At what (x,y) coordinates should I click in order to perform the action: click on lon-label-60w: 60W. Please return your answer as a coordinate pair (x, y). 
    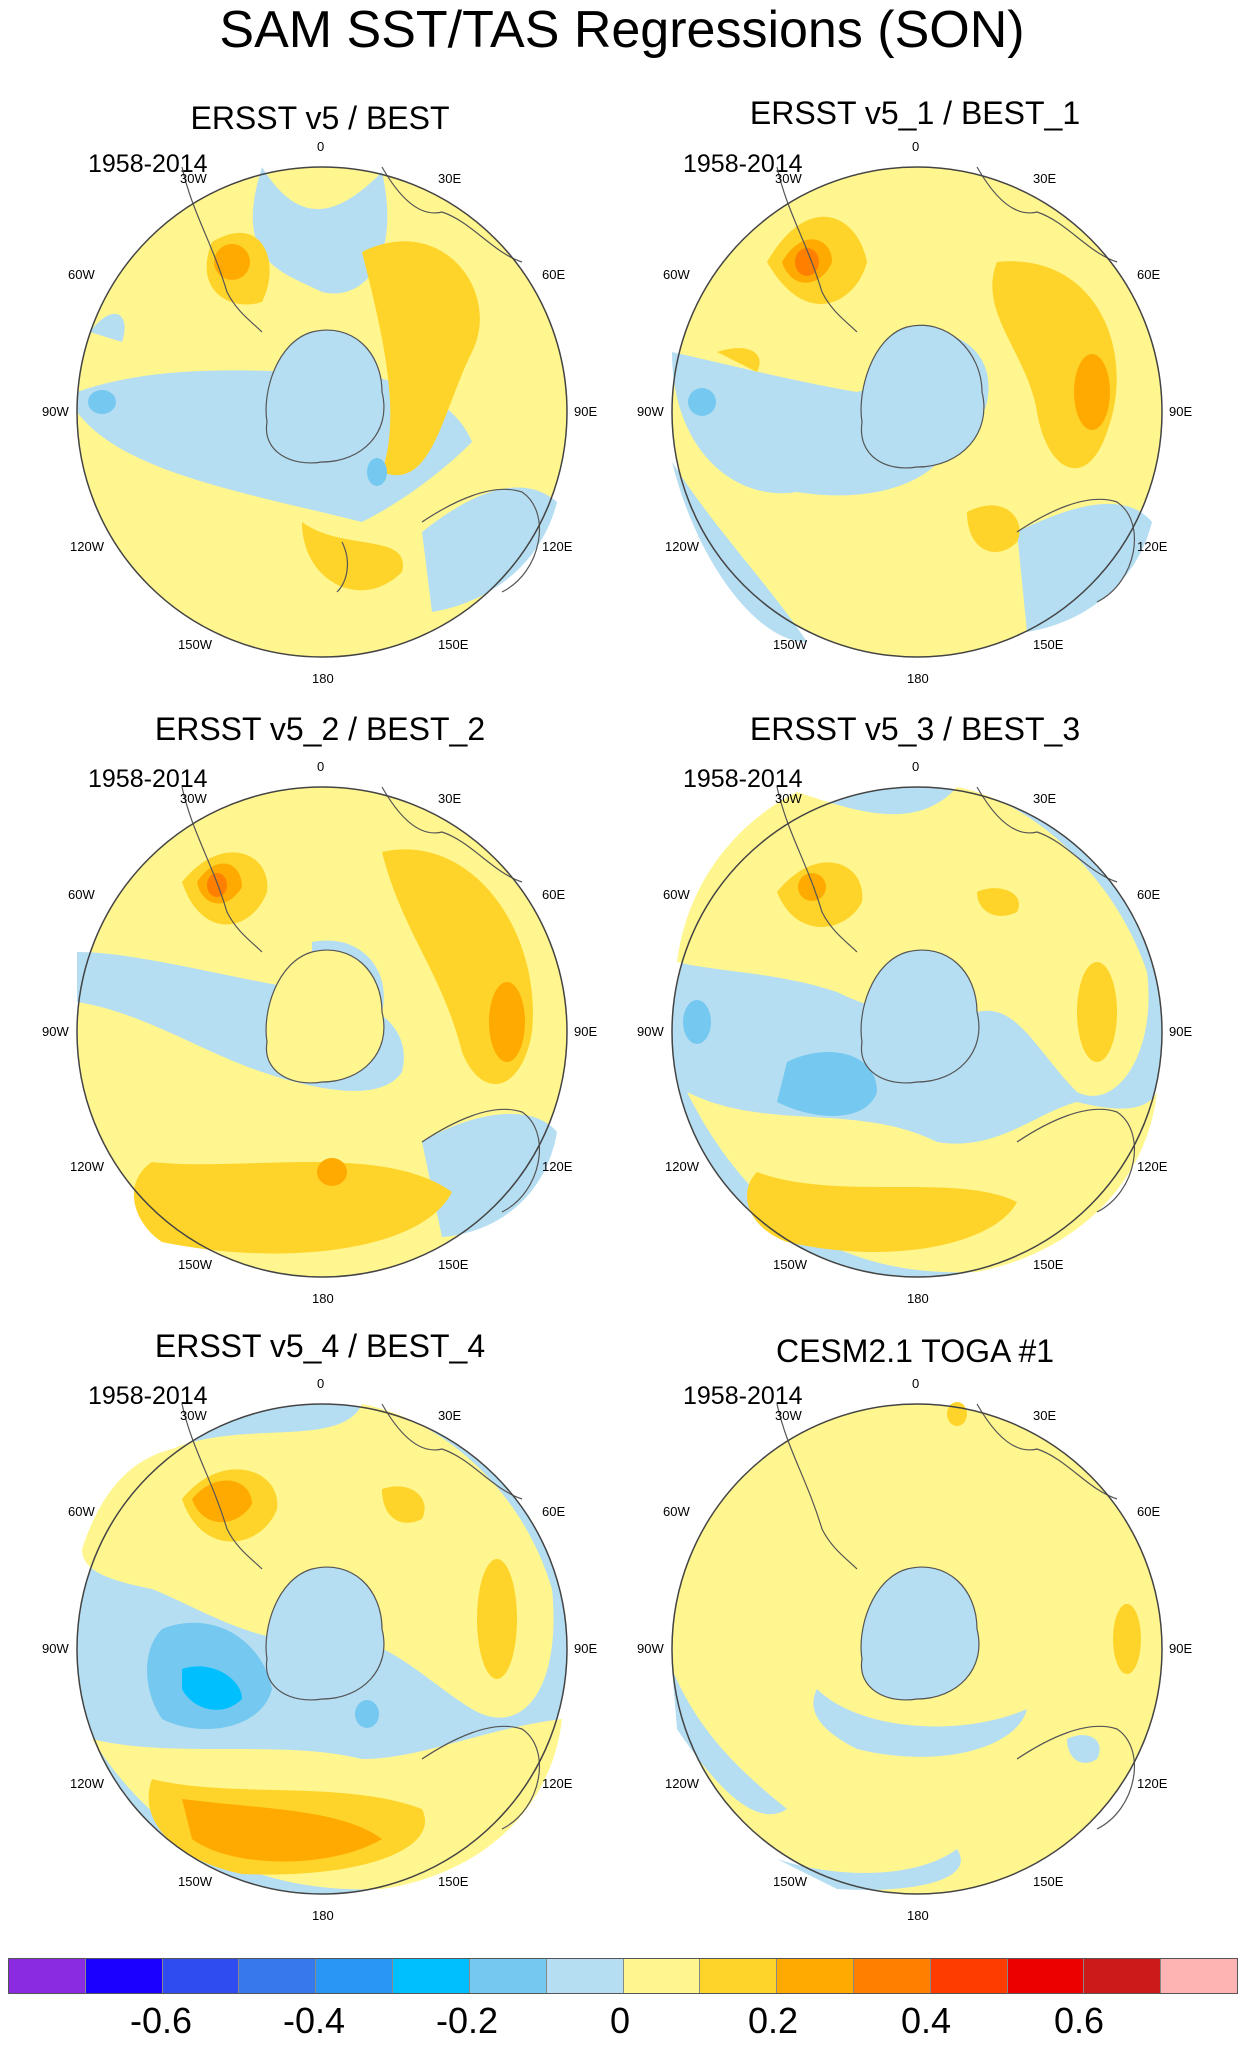
    Looking at the image, I should click on (81, 894).